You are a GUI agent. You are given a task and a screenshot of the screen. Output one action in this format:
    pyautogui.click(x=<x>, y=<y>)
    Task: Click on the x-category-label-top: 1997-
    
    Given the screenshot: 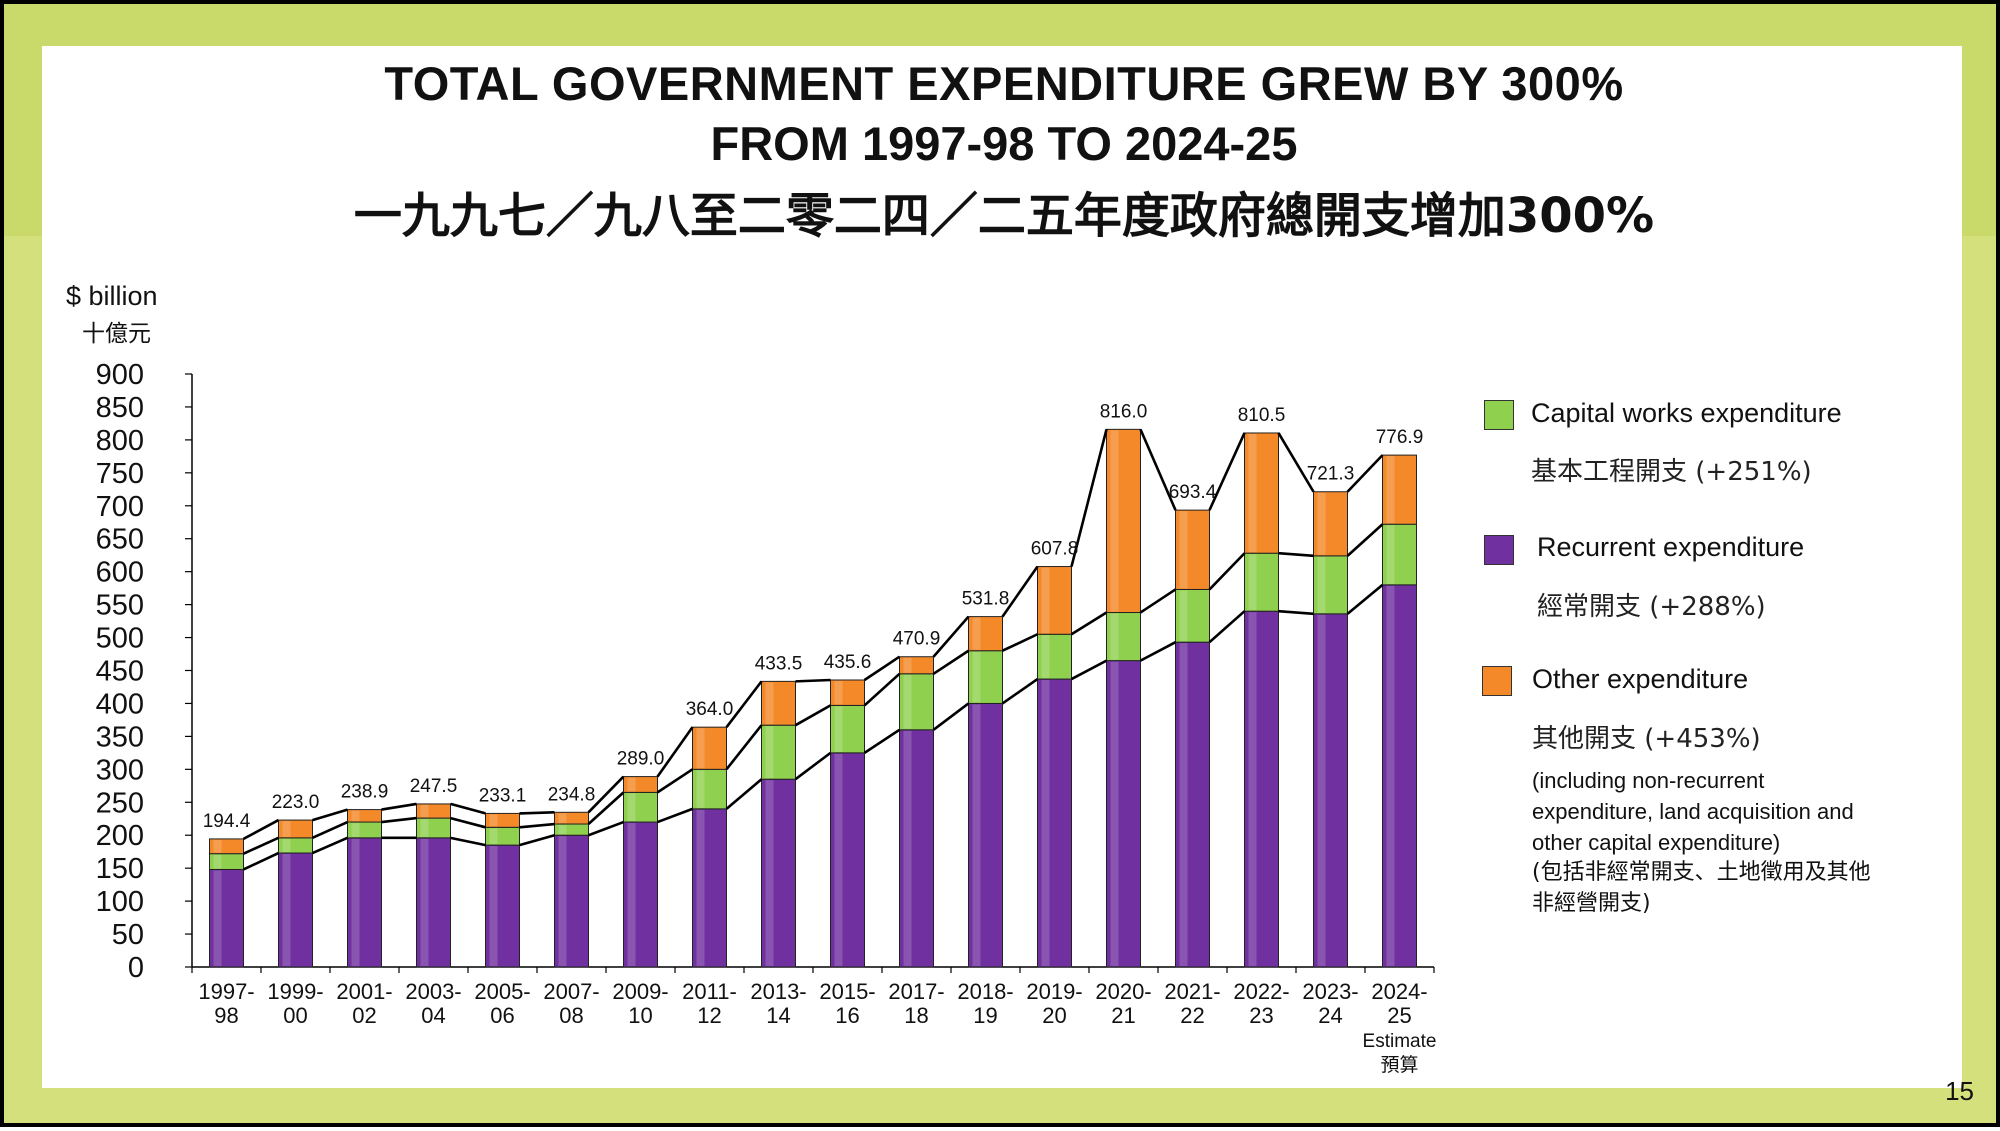 What is the action you would take?
    pyautogui.click(x=226, y=991)
    